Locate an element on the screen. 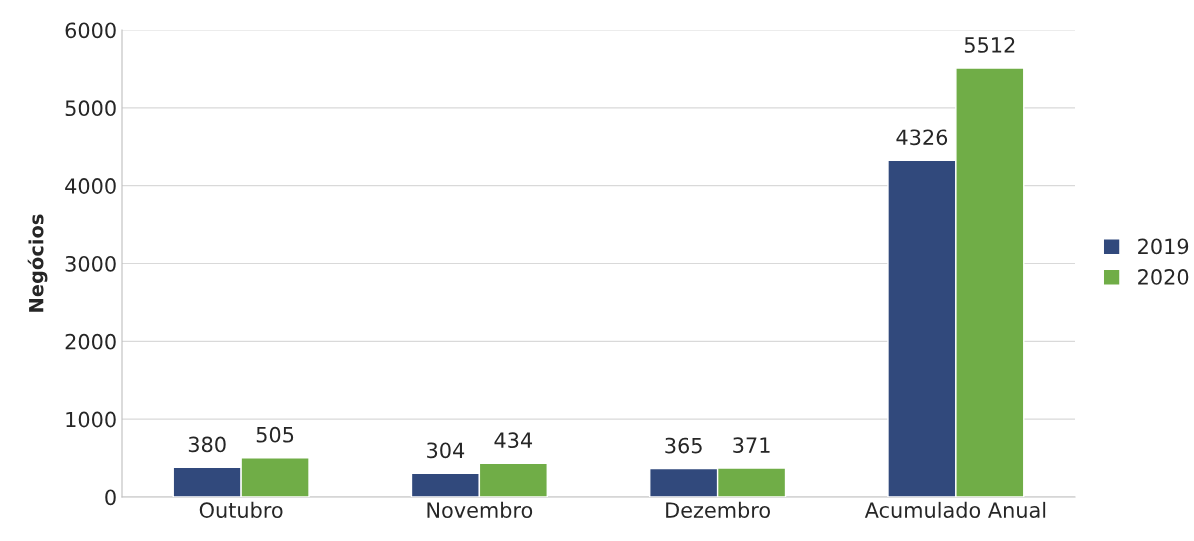  y-tick-label: 4000 is located at coordinates (90, 186).